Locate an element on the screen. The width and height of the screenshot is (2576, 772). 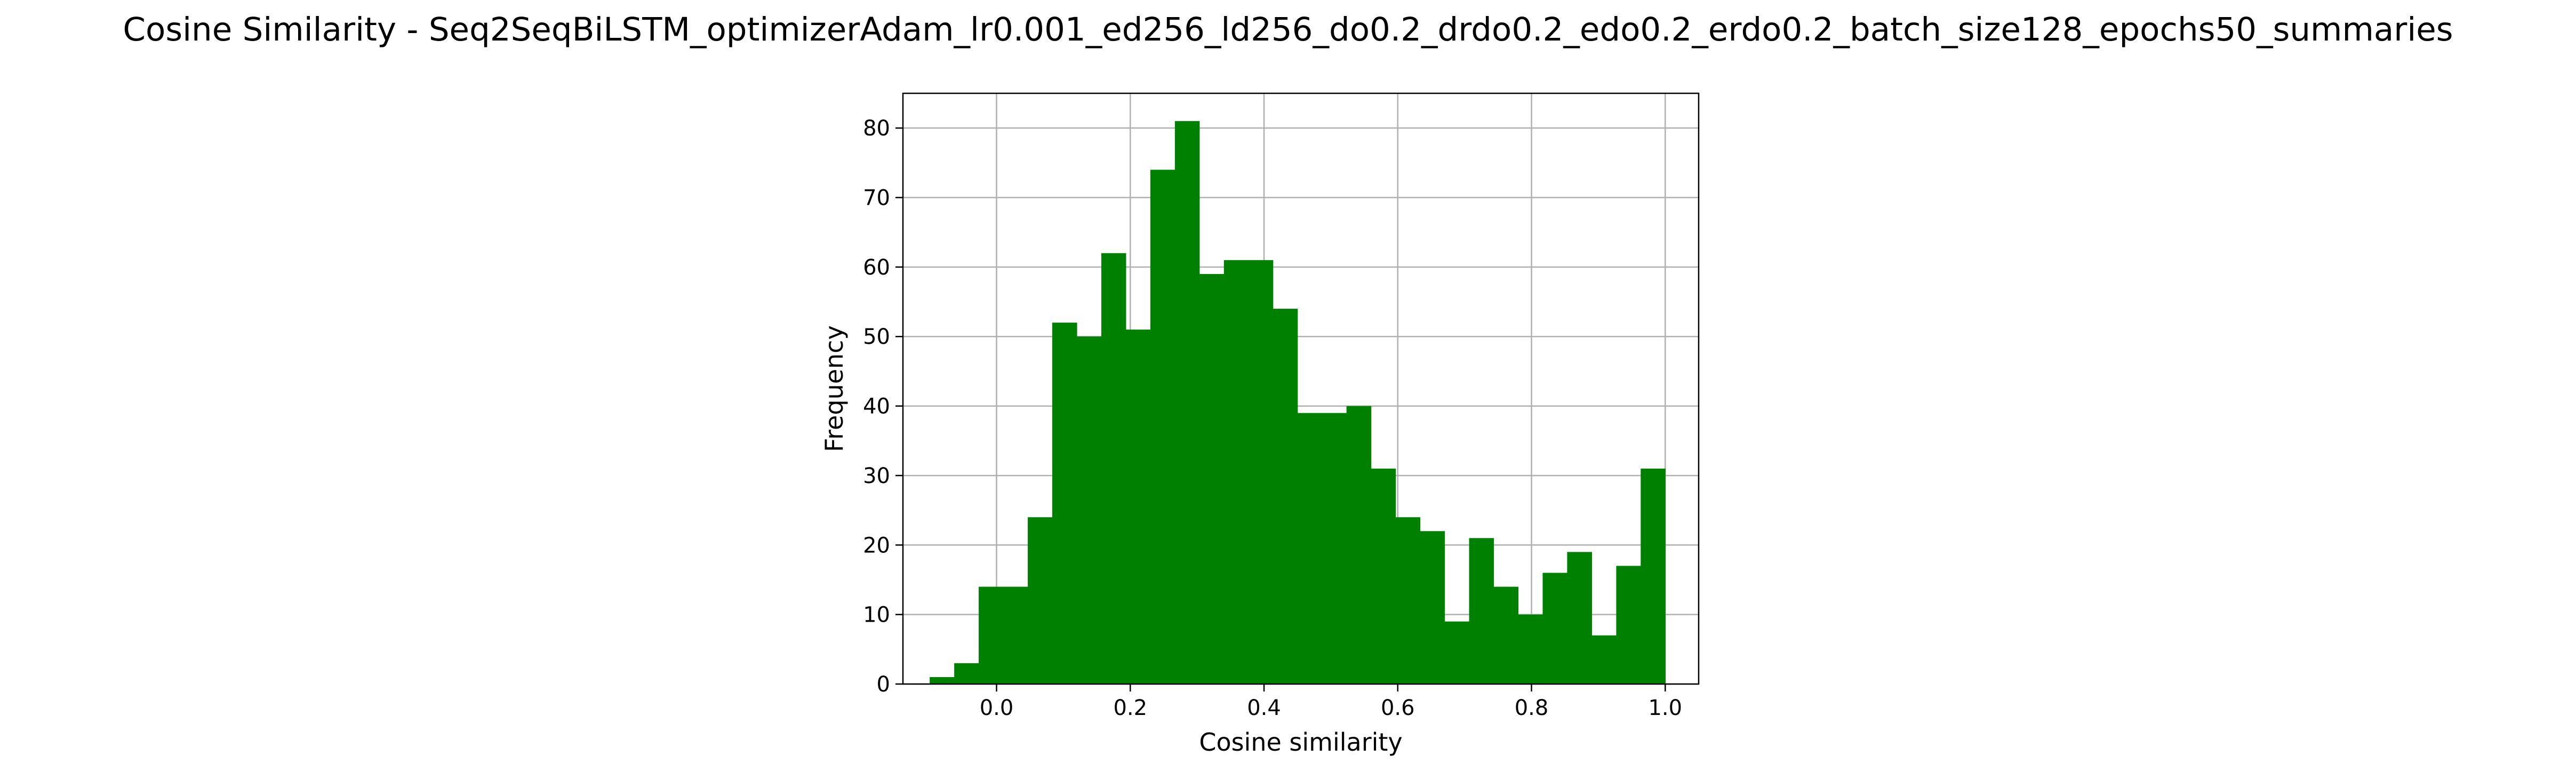
y-tick-label: 80 is located at coordinates (876, 128).